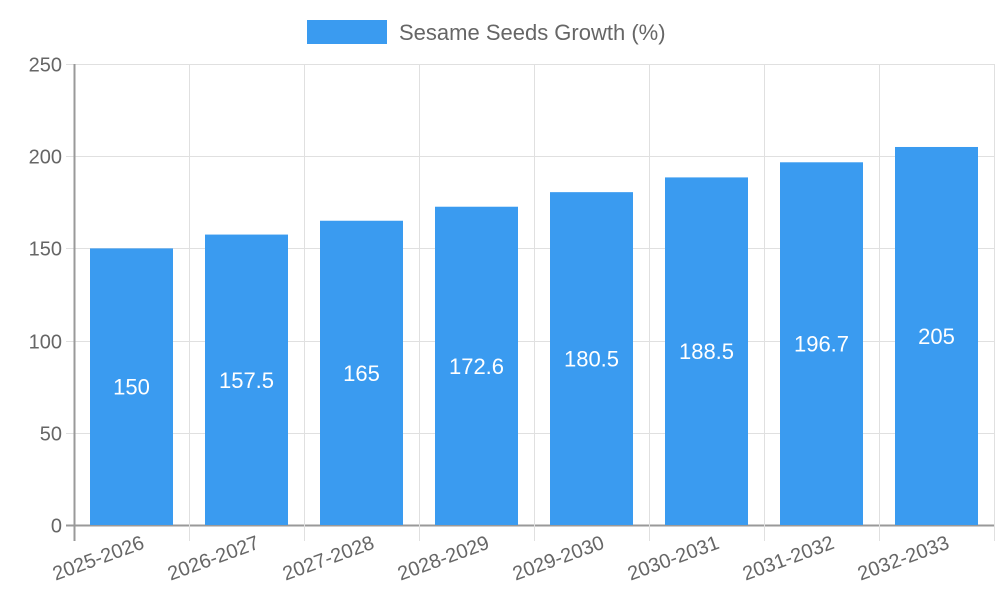 The width and height of the screenshot is (1000, 600). I want to click on y-tick-label: 200, so click(45, 158).